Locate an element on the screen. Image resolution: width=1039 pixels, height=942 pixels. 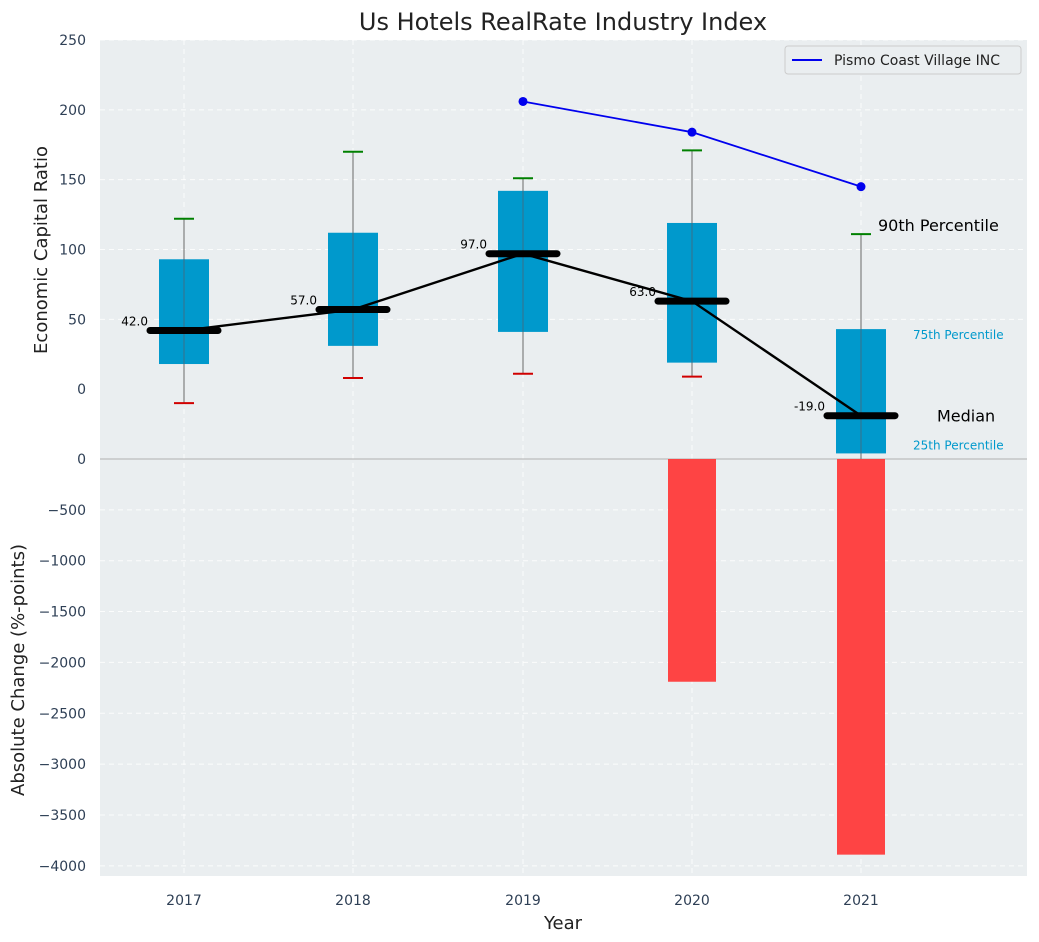
median-value-label-2021: -19.0 is located at coordinates (809, 407).